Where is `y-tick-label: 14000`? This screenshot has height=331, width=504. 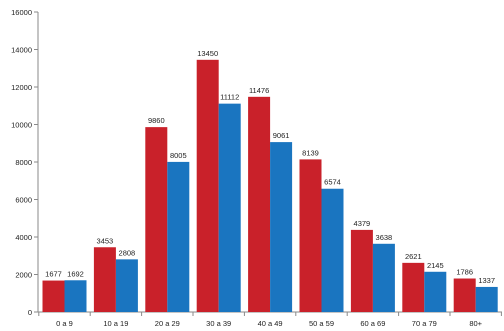 y-tick-label: 14000 is located at coordinates (21, 50).